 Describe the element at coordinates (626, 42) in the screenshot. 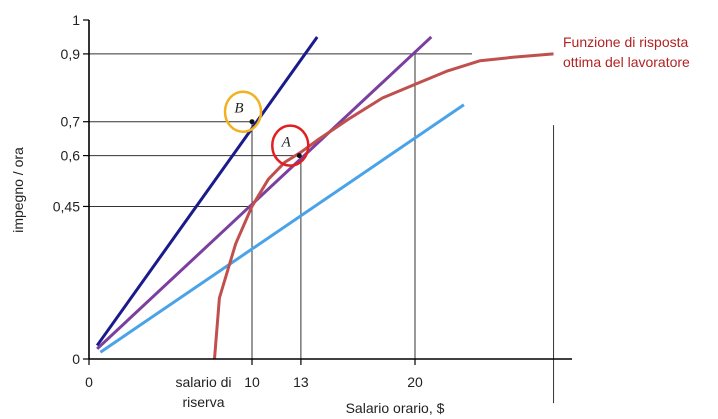

I see `response-function-label-line1: Funzione di risposta` at that location.